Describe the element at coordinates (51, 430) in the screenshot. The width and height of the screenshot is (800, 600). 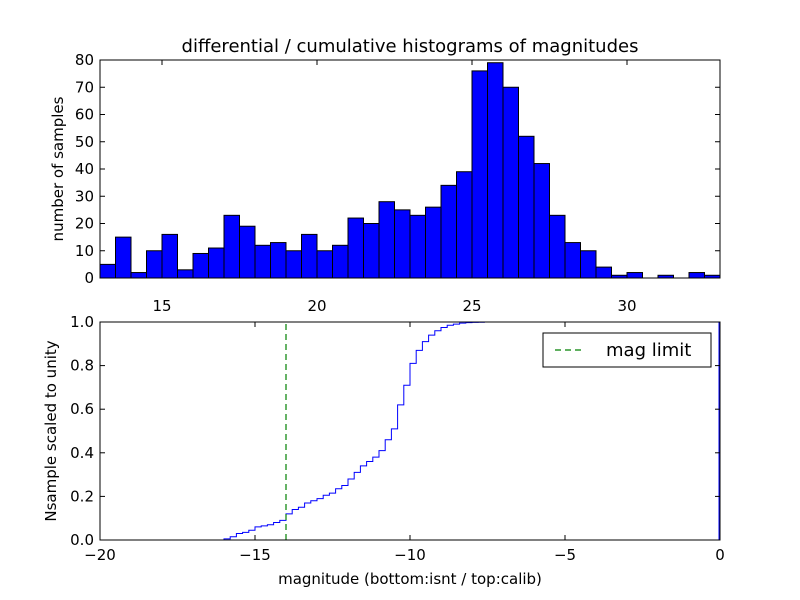
I see `cumulative-y-axis-label: Nsample scaled to unity` at that location.